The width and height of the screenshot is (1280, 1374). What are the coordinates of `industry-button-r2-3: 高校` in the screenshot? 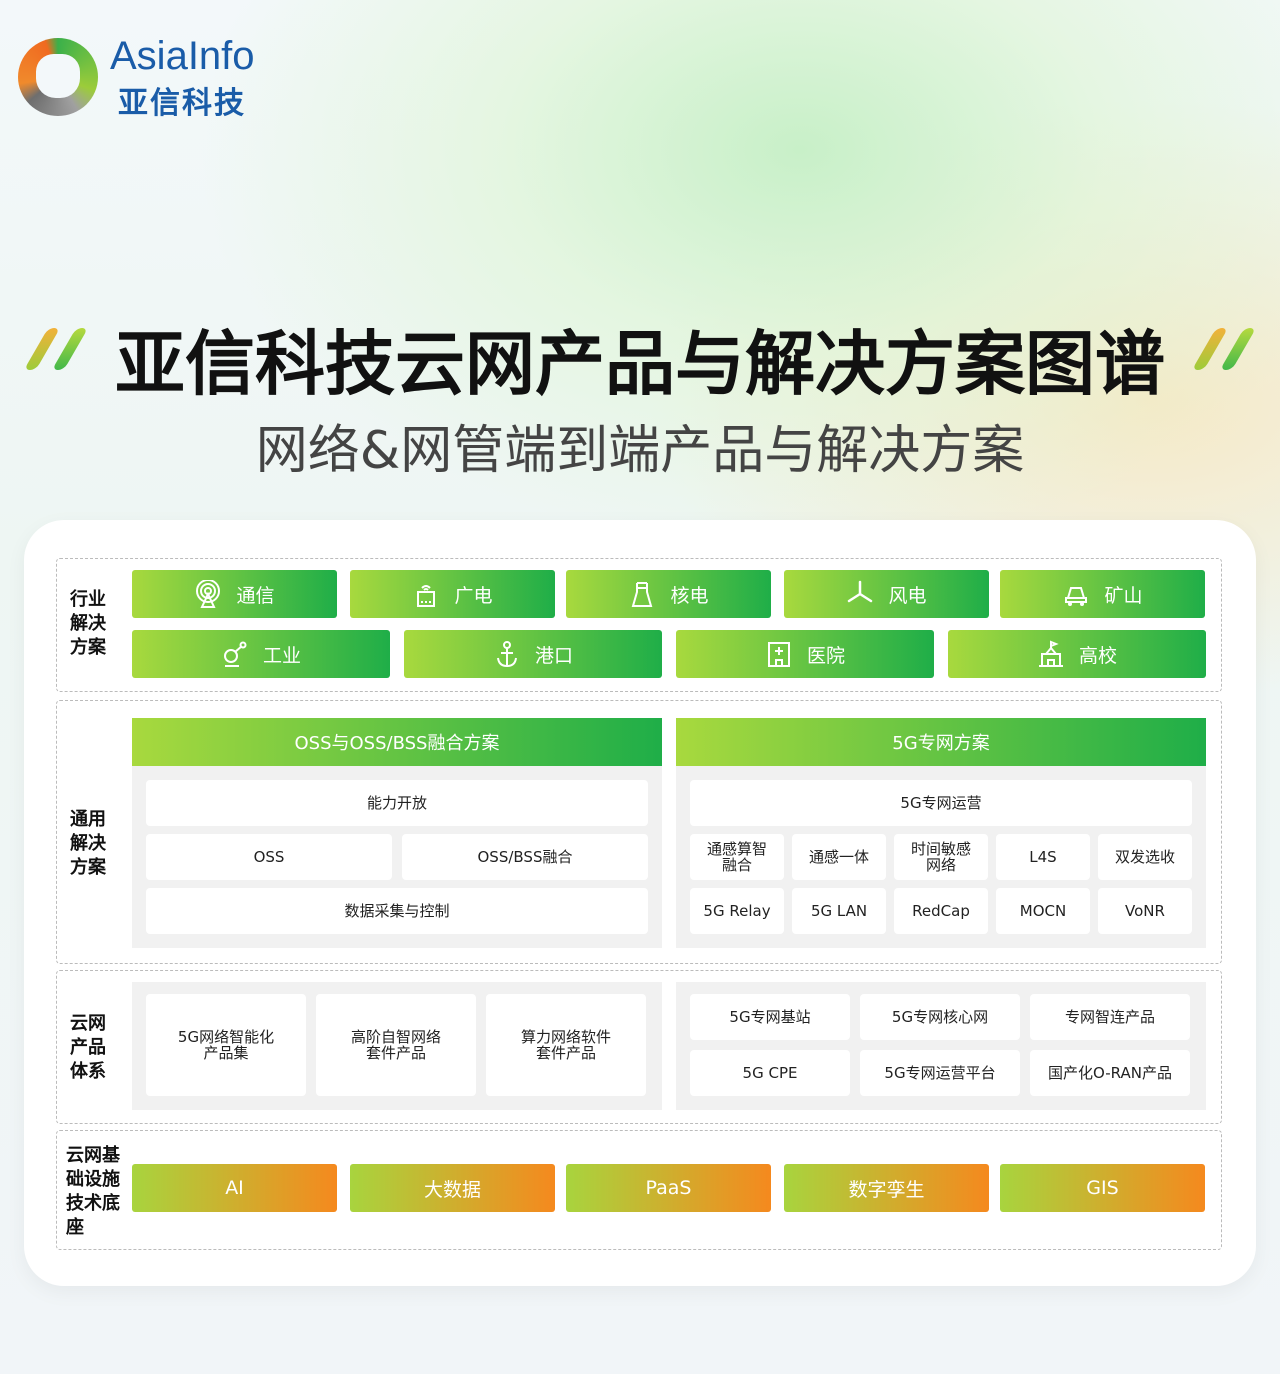 It's located at (1077, 654).